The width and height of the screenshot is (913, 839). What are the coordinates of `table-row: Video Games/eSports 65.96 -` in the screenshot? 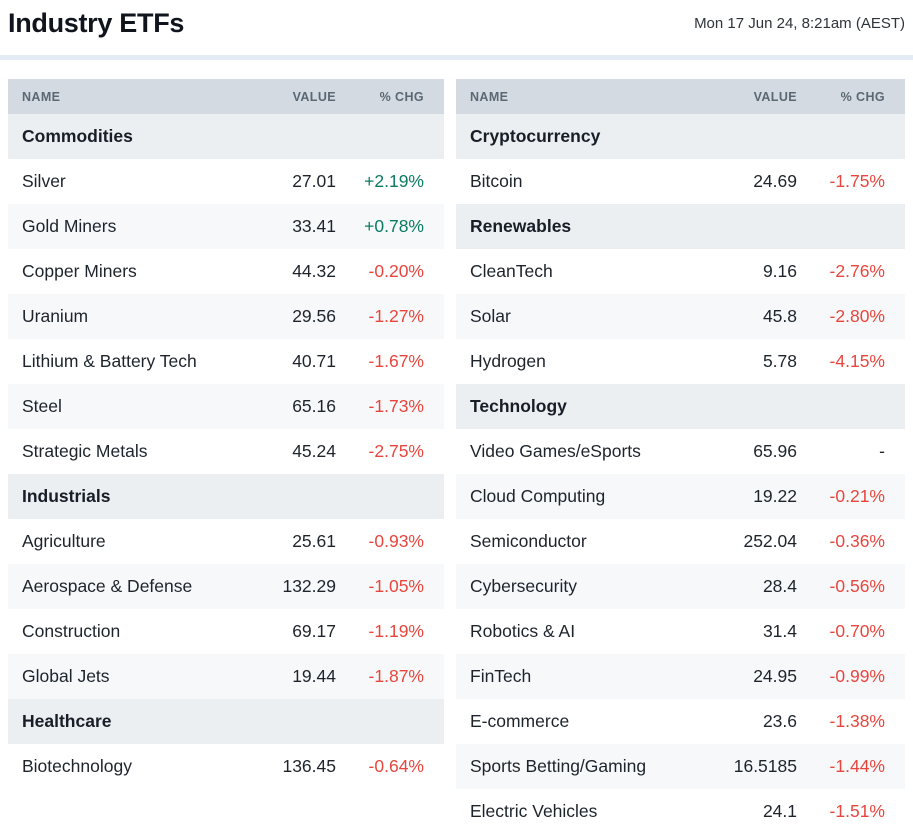 It's located at (680, 451).